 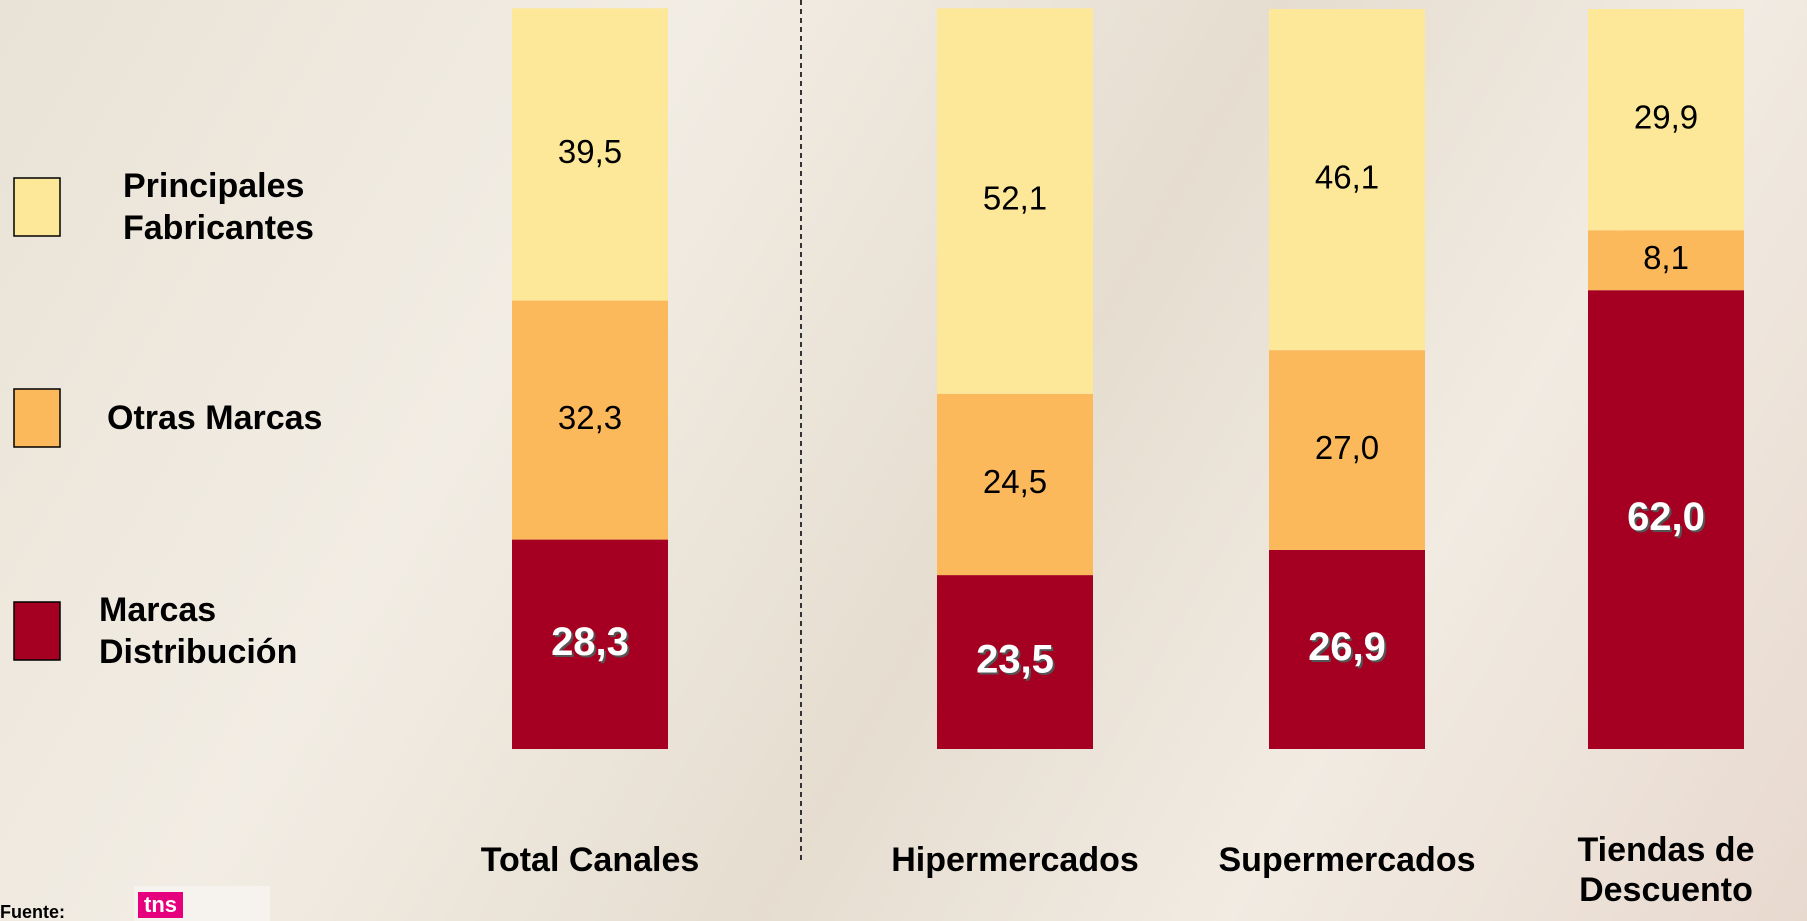 I want to click on value-label-shadow: 23,5, so click(x=1017, y=662).